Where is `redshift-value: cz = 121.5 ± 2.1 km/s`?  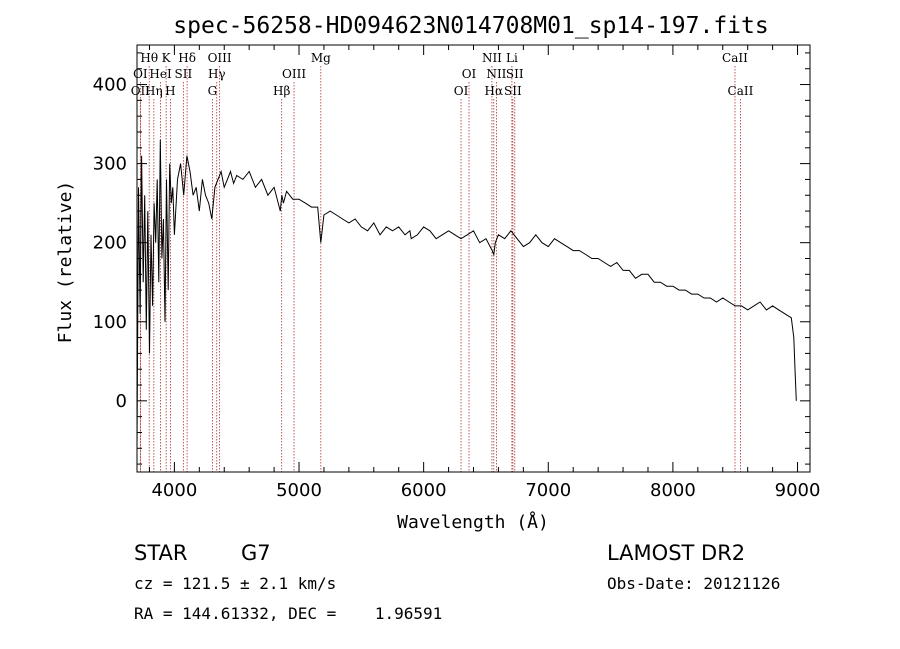 redshift-value: cz = 121.5 ± 2.1 km/s is located at coordinates (235, 583).